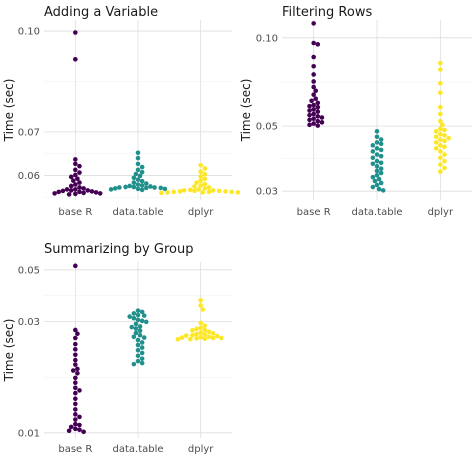  Describe the element at coordinates (101, 12) in the screenshot. I see `panel-title: Adding a Variable` at that location.